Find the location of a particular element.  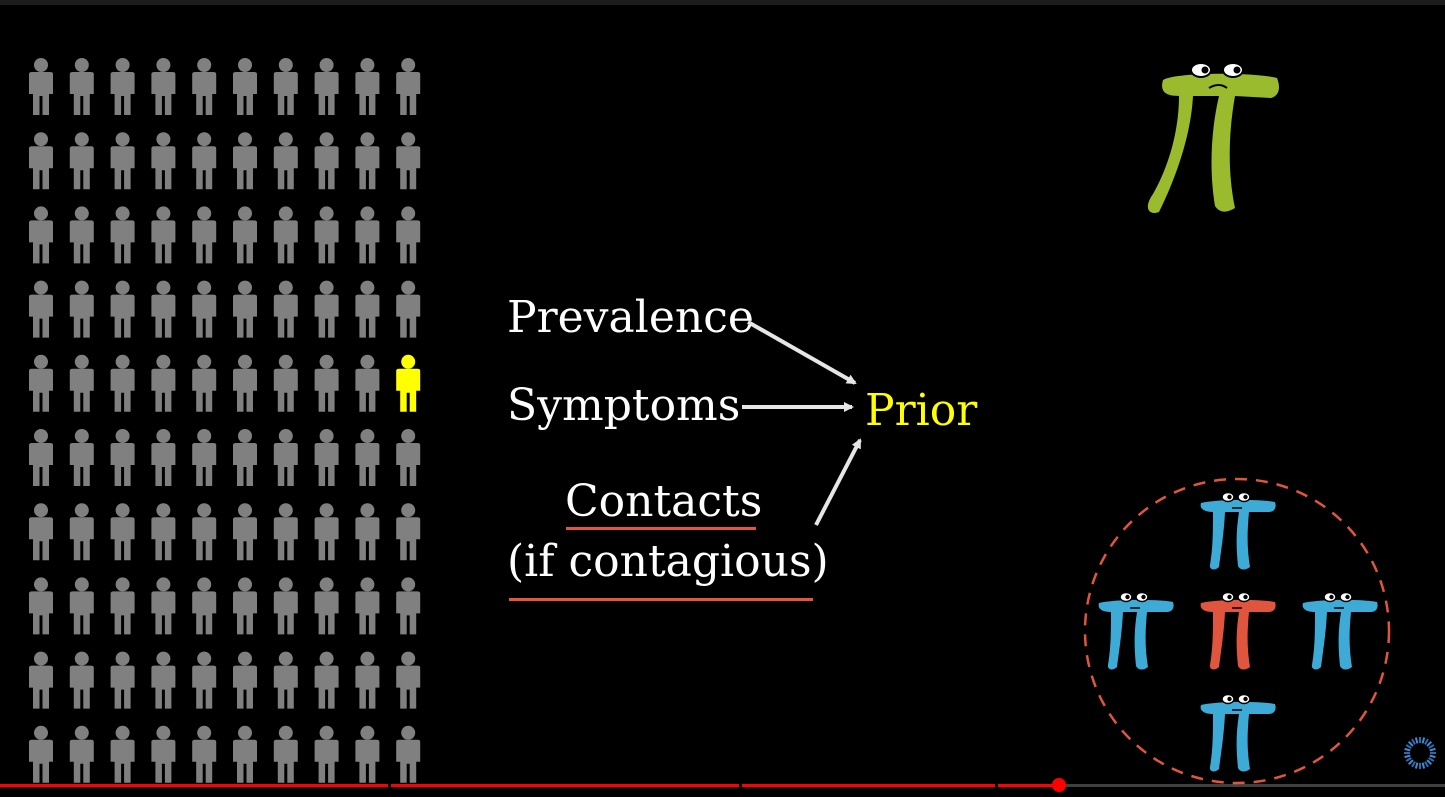

input-label-contacts: Contacts is located at coordinates (664, 501).